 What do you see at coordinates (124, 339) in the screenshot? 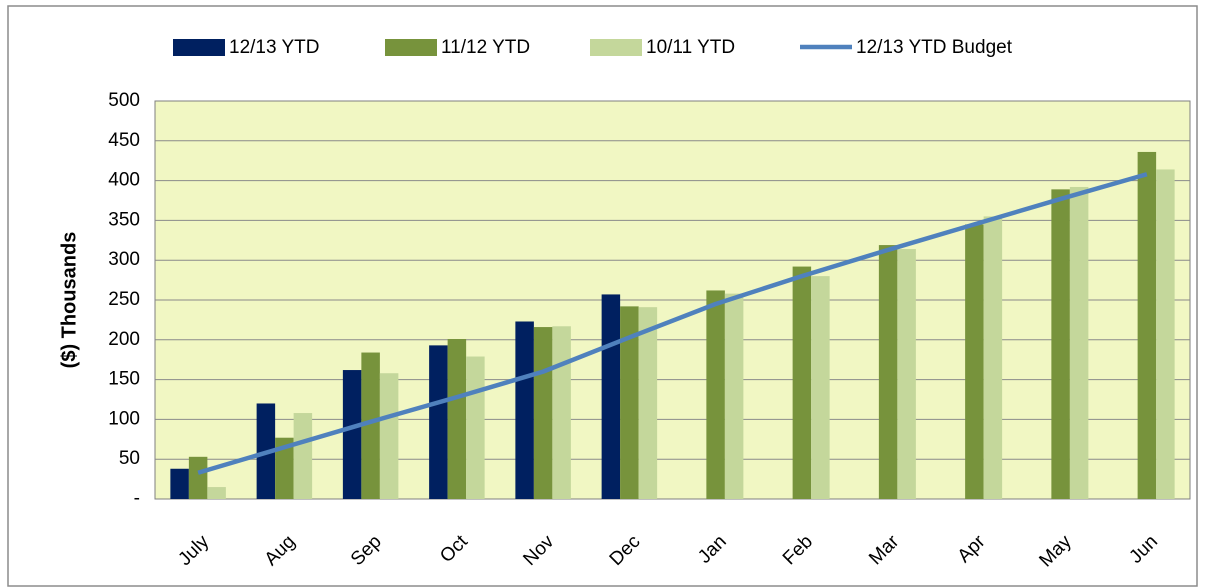
I see `y-tick-label: 200` at bounding box center [124, 339].